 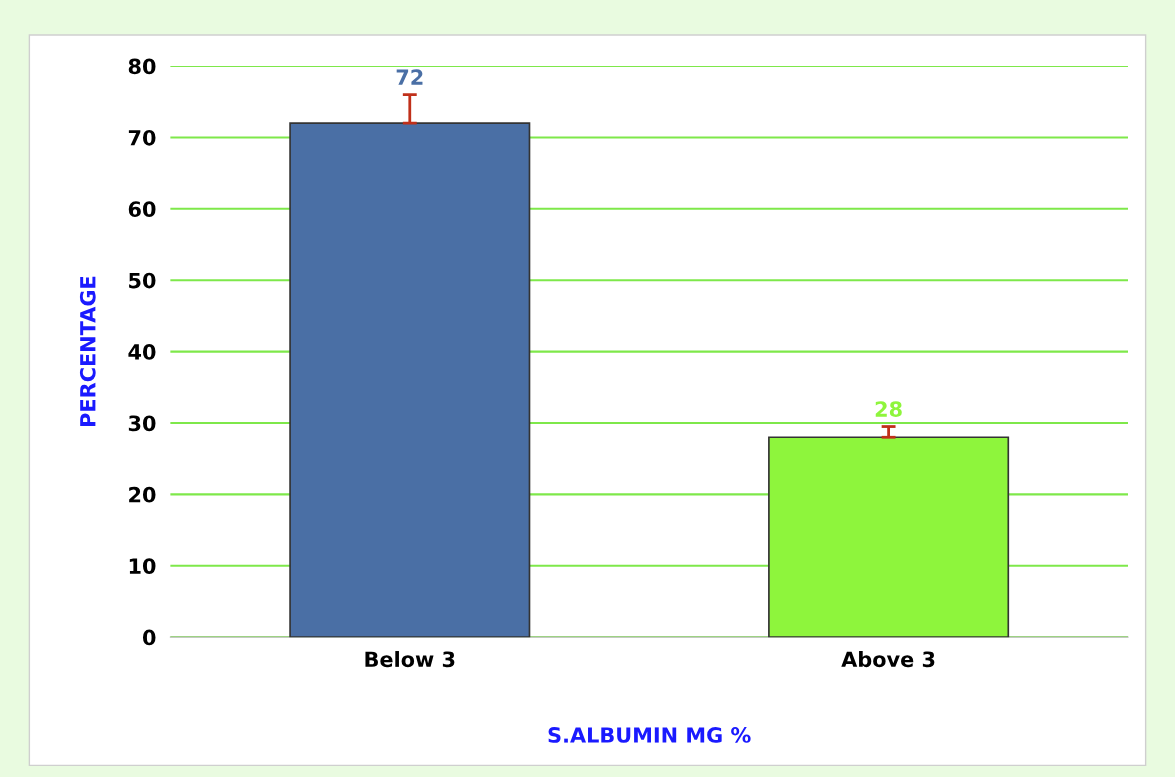 What do you see at coordinates (888, 659) in the screenshot?
I see `x-tick-label: Above 3` at bounding box center [888, 659].